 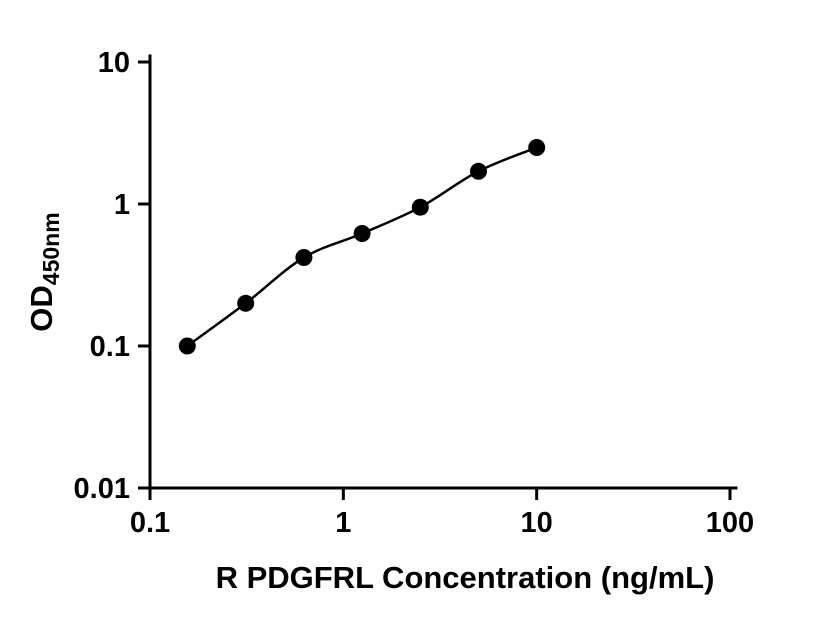 I want to click on x-tick-label: 10, so click(x=537, y=523).